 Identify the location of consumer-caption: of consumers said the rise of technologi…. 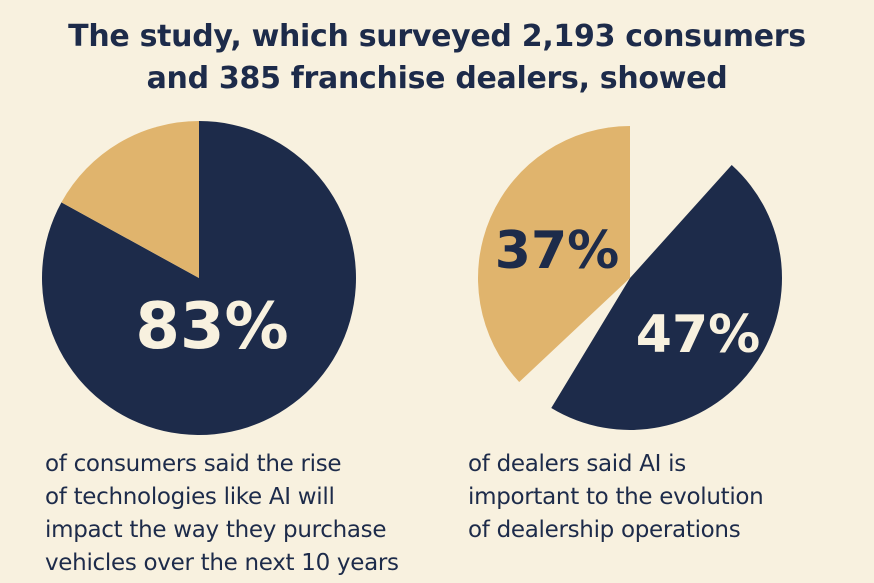
(222, 514).